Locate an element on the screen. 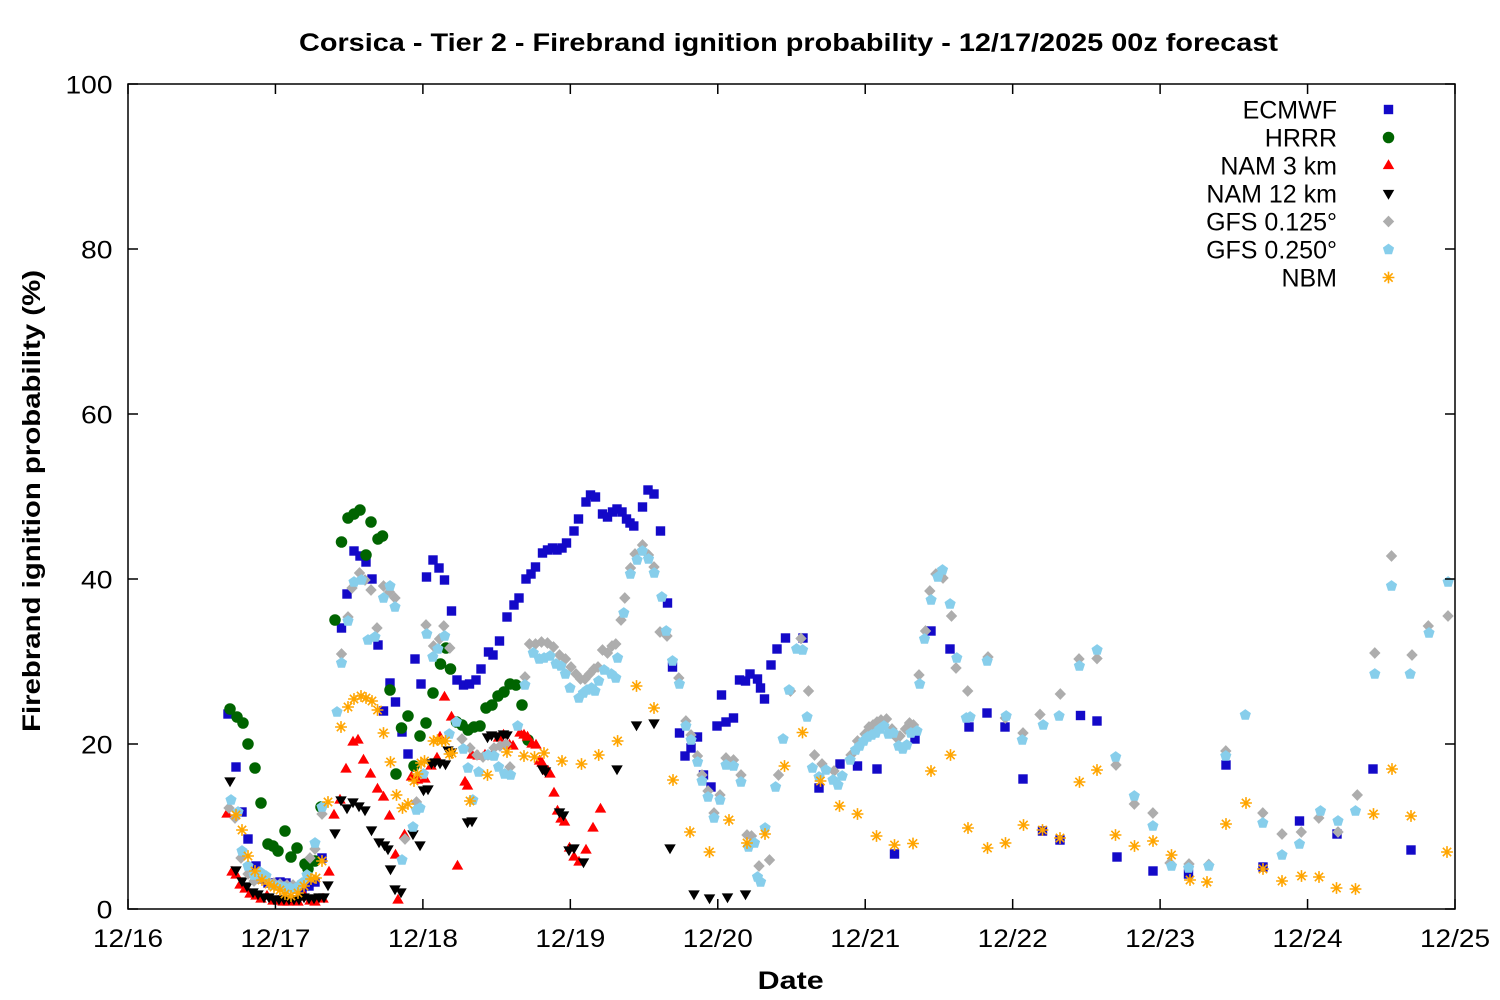 The width and height of the screenshot is (1500, 1000). svg-text: 40 is located at coordinates (97, 581).